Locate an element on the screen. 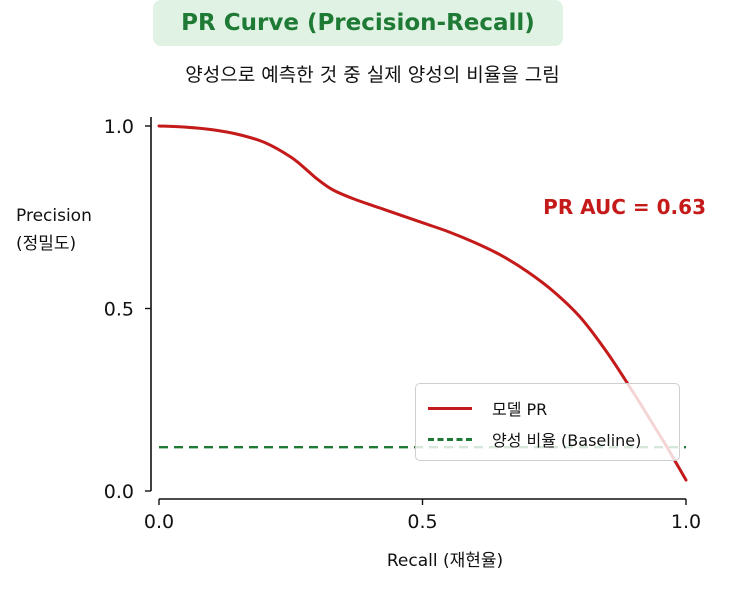 This screenshot has height=600, width=745. y-tick-label: 0.0 is located at coordinates (119, 492).